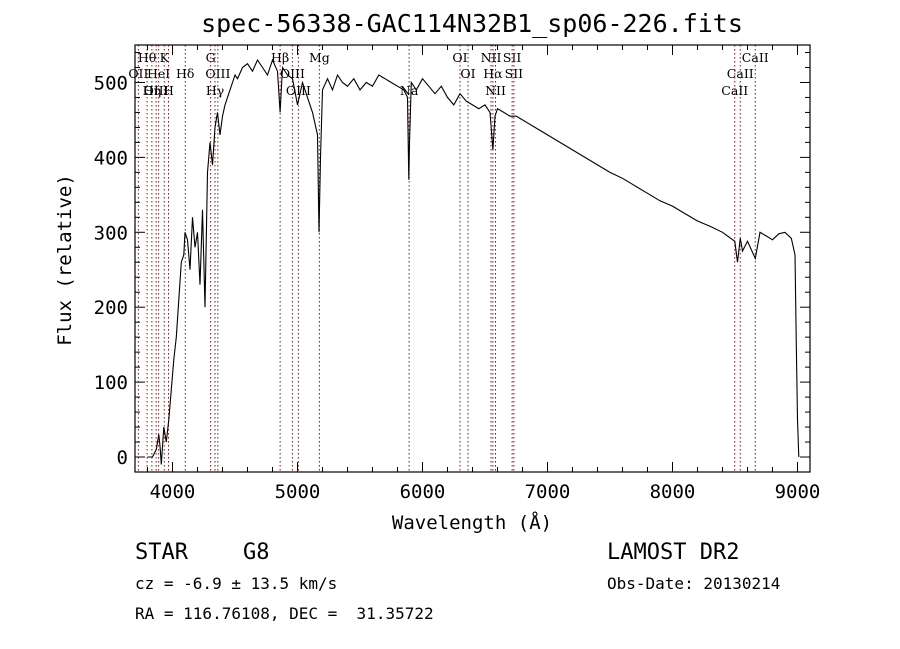 This screenshot has width=900, height=649. What do you see at coordinates (280, 57) in the screenshot?
I see `spectral-line-label: Hβ` at bounding box center [280, 57].